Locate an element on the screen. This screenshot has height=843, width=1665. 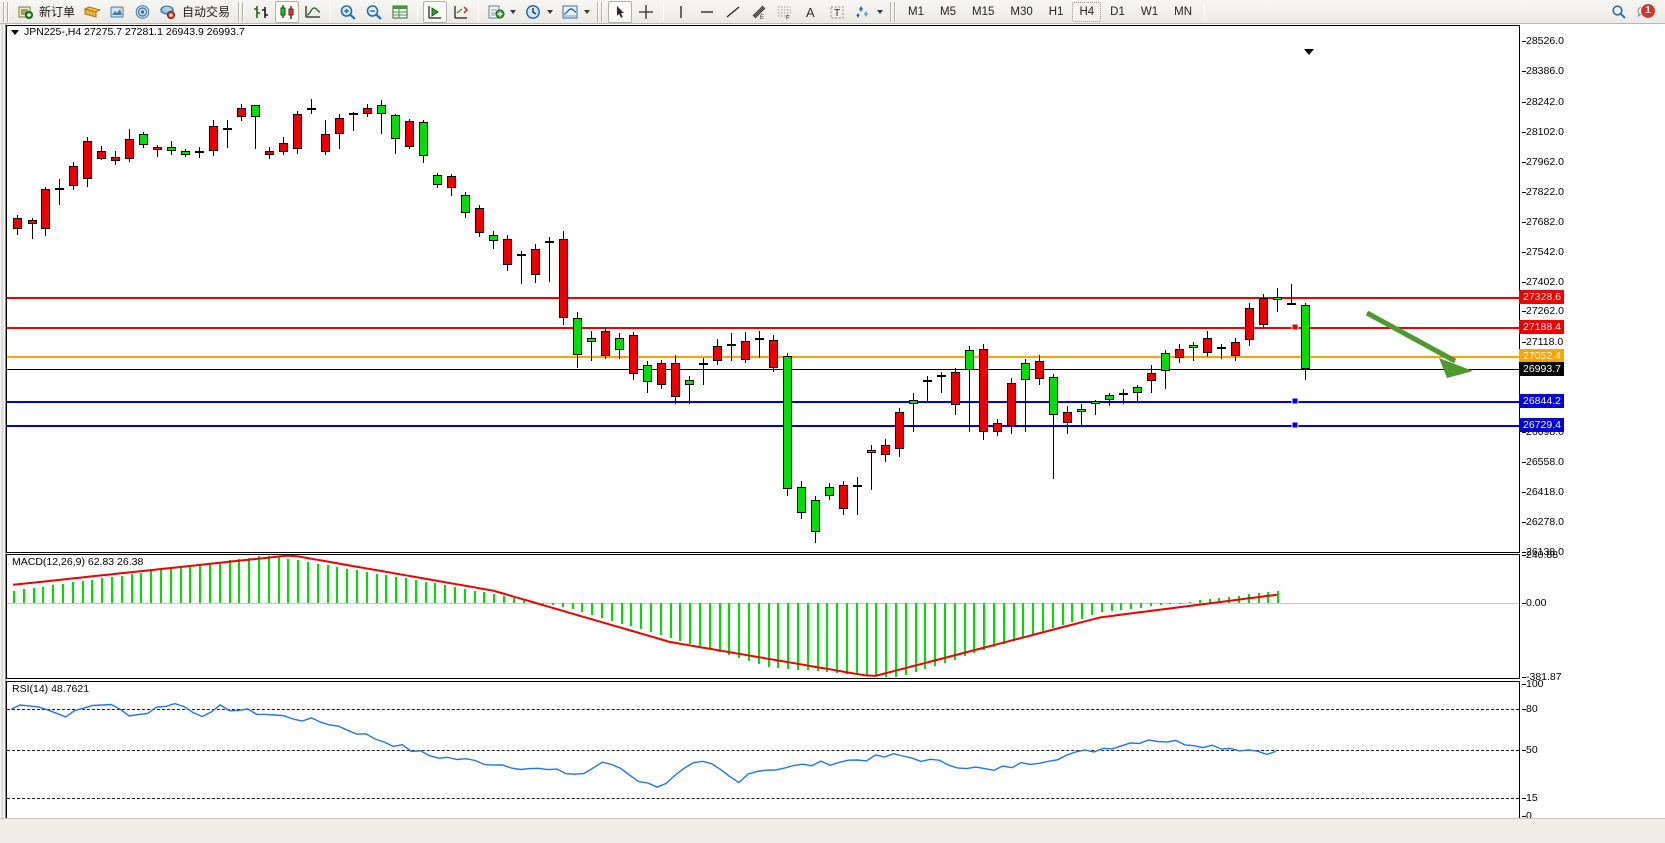
trendline-icon is located at coordinates (733, 12).